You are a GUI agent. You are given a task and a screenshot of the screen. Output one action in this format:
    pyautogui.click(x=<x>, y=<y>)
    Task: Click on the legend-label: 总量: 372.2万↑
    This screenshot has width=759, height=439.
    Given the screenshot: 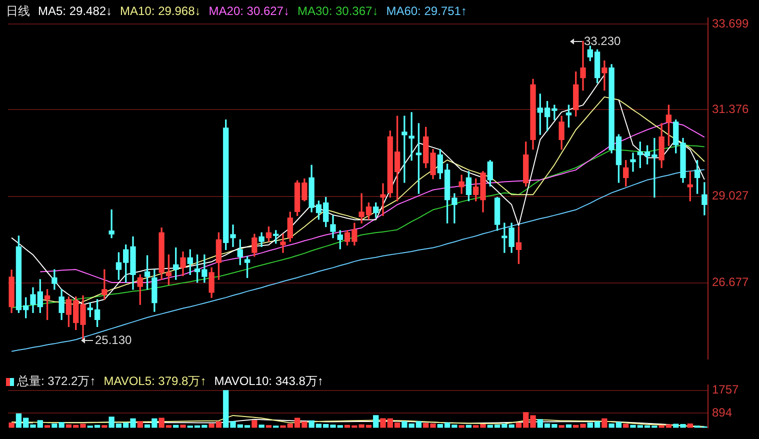 What is the action you would take?
    pyautogui.click(x=56, y=381)
    